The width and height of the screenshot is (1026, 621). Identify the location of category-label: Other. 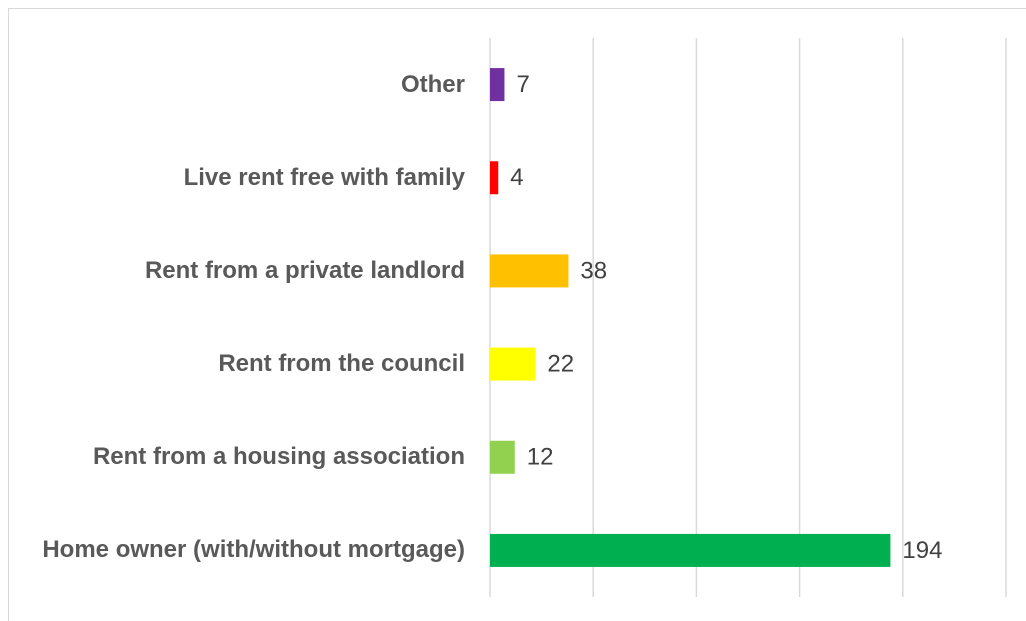
(432, 84).